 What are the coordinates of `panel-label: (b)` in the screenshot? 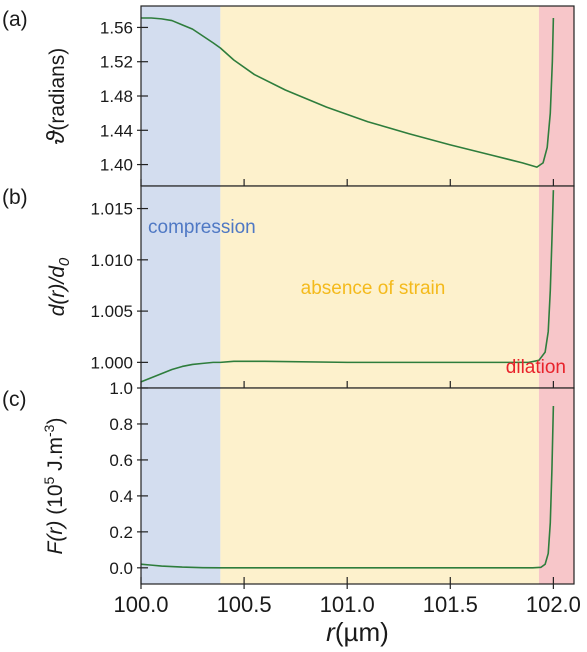 It's located at (15, 197).